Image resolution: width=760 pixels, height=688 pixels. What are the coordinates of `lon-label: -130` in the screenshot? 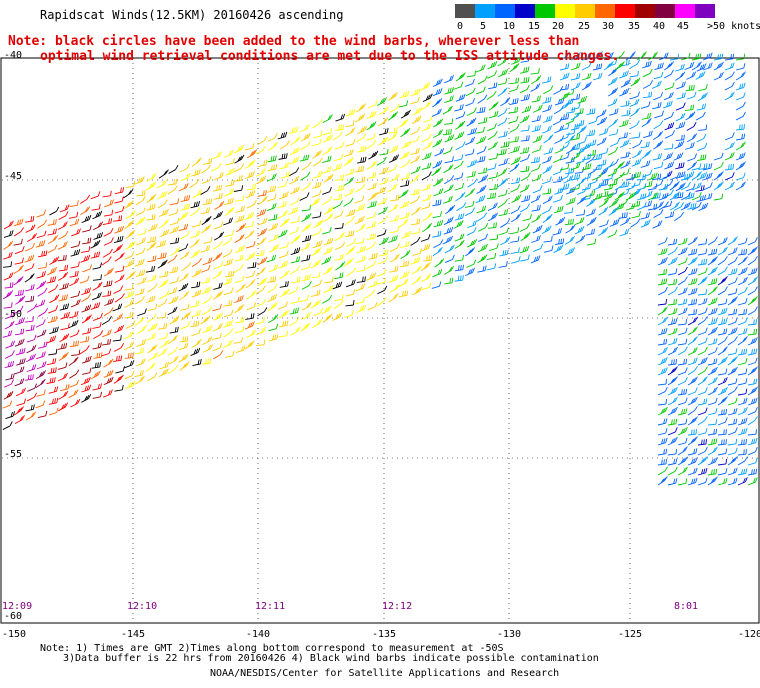 It's located at (509, 634).